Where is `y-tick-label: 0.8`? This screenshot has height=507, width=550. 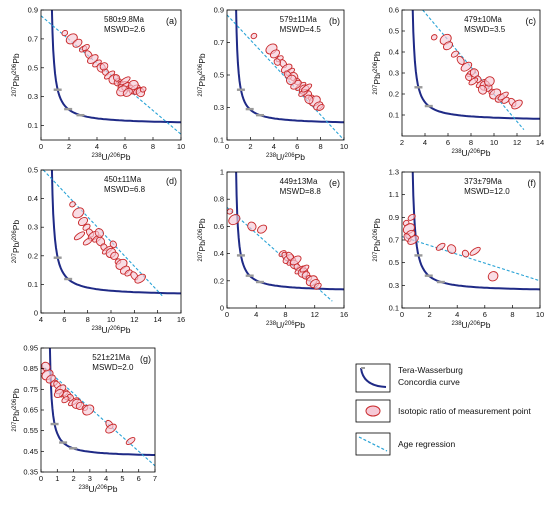
y-tick-label: 0.8 is located at coordinates (219, 199).